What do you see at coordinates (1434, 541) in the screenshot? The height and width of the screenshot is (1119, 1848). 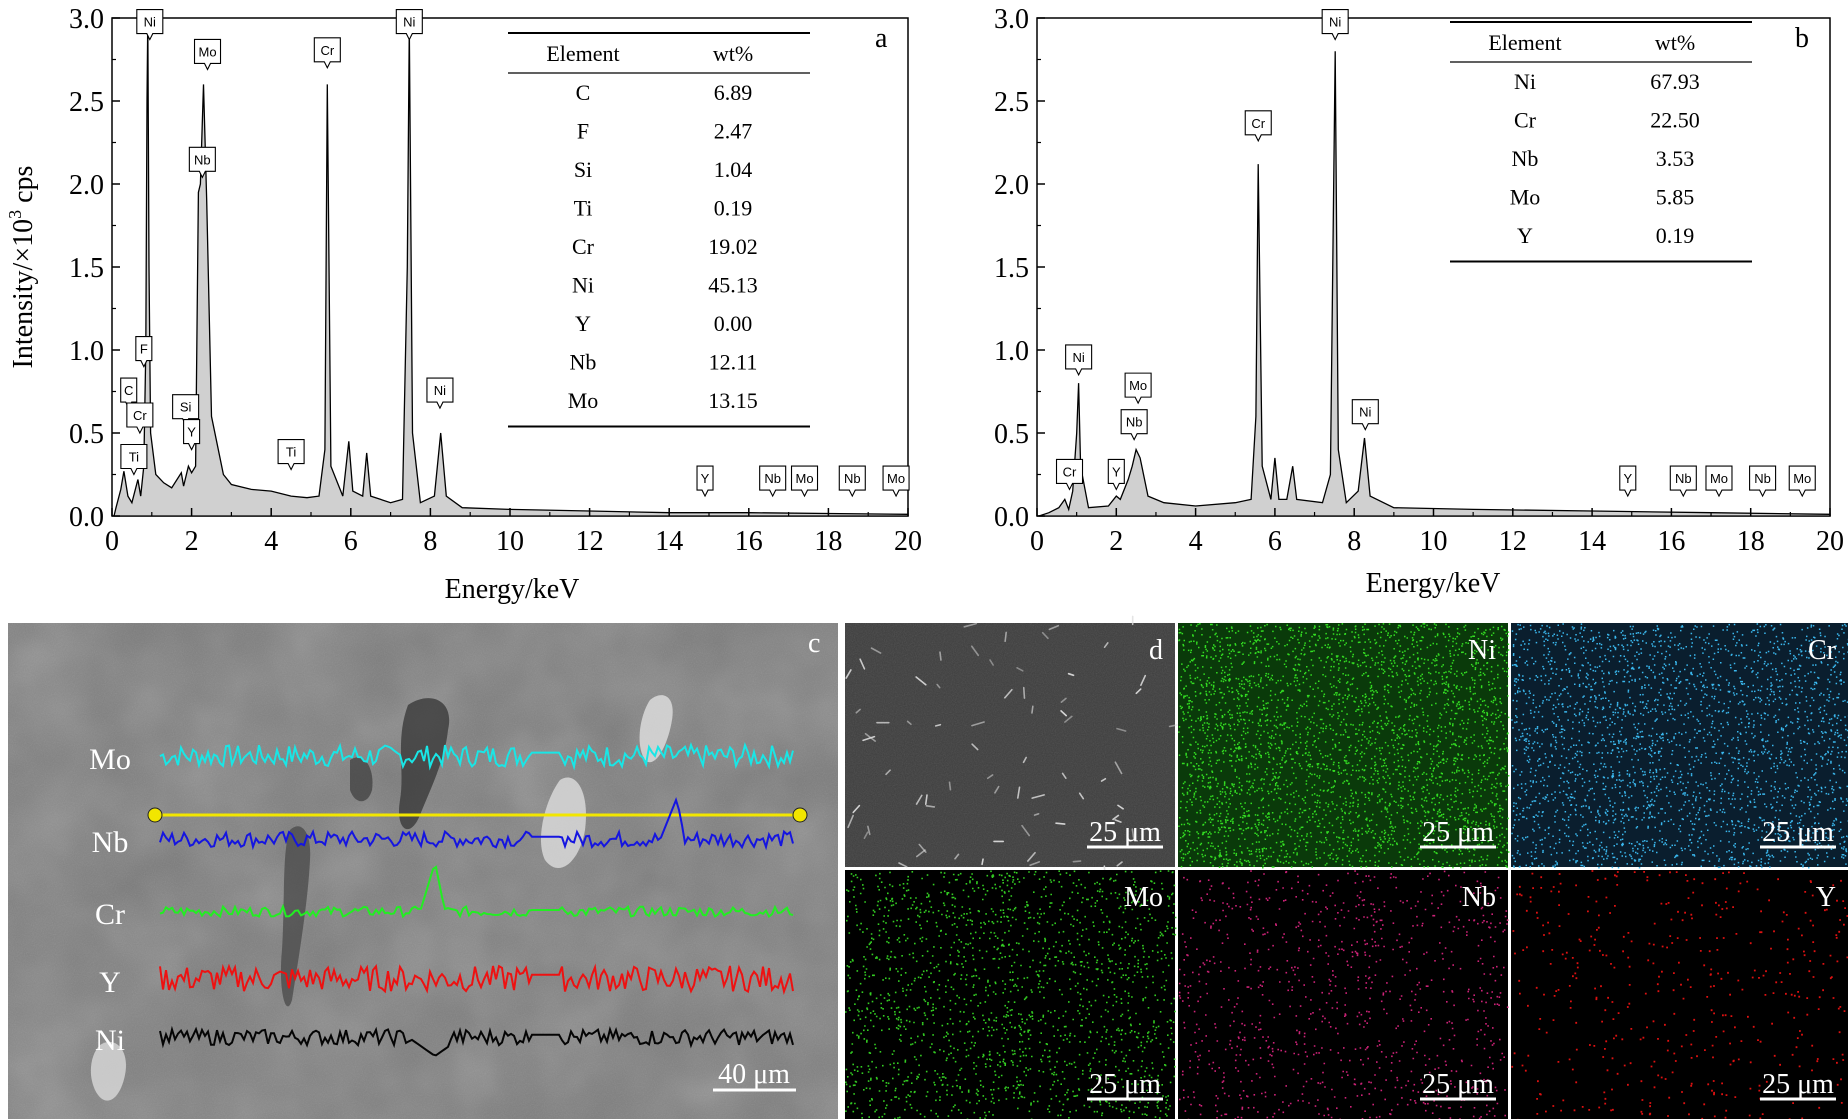 I see `x-tick-label-b: 10` at bounding box center [1434, 541].